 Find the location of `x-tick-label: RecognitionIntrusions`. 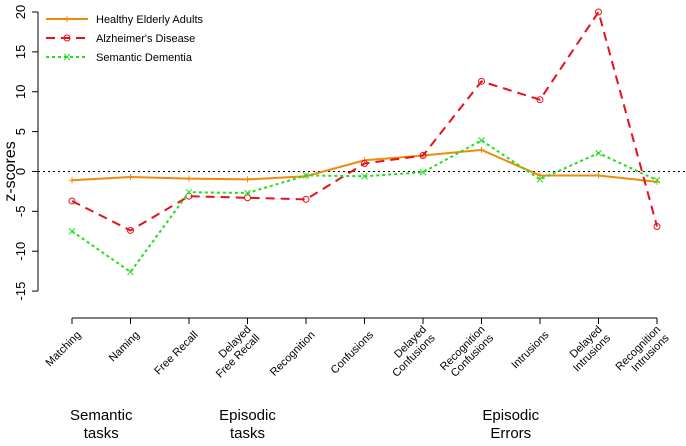

x-tick-label: RecognitionIntrusions is located at coordinates (643, 352).